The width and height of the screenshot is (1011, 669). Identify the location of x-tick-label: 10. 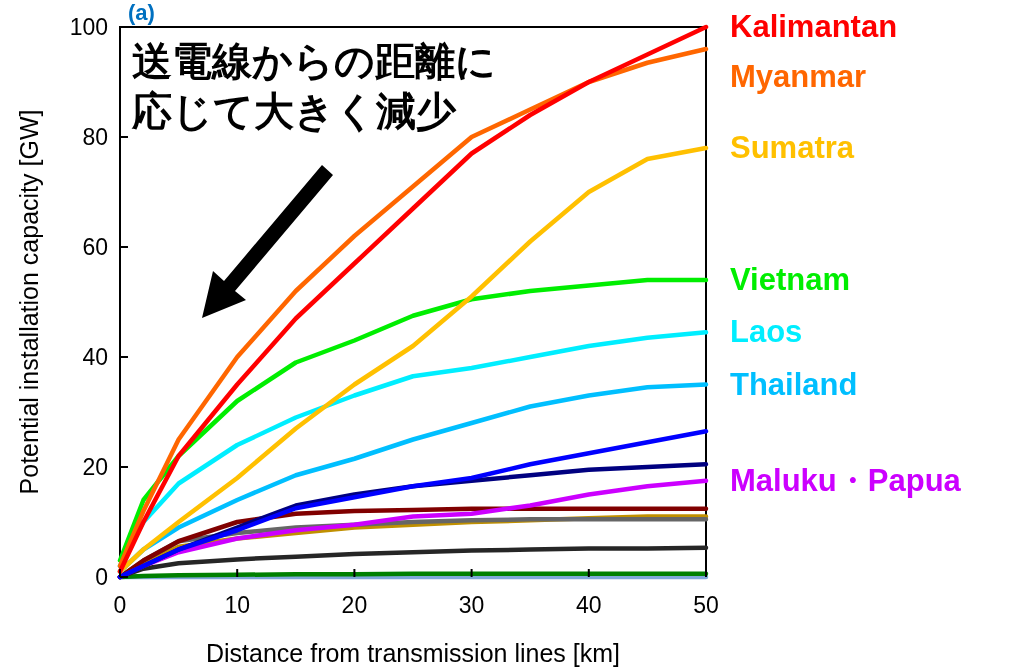
(237, 605).